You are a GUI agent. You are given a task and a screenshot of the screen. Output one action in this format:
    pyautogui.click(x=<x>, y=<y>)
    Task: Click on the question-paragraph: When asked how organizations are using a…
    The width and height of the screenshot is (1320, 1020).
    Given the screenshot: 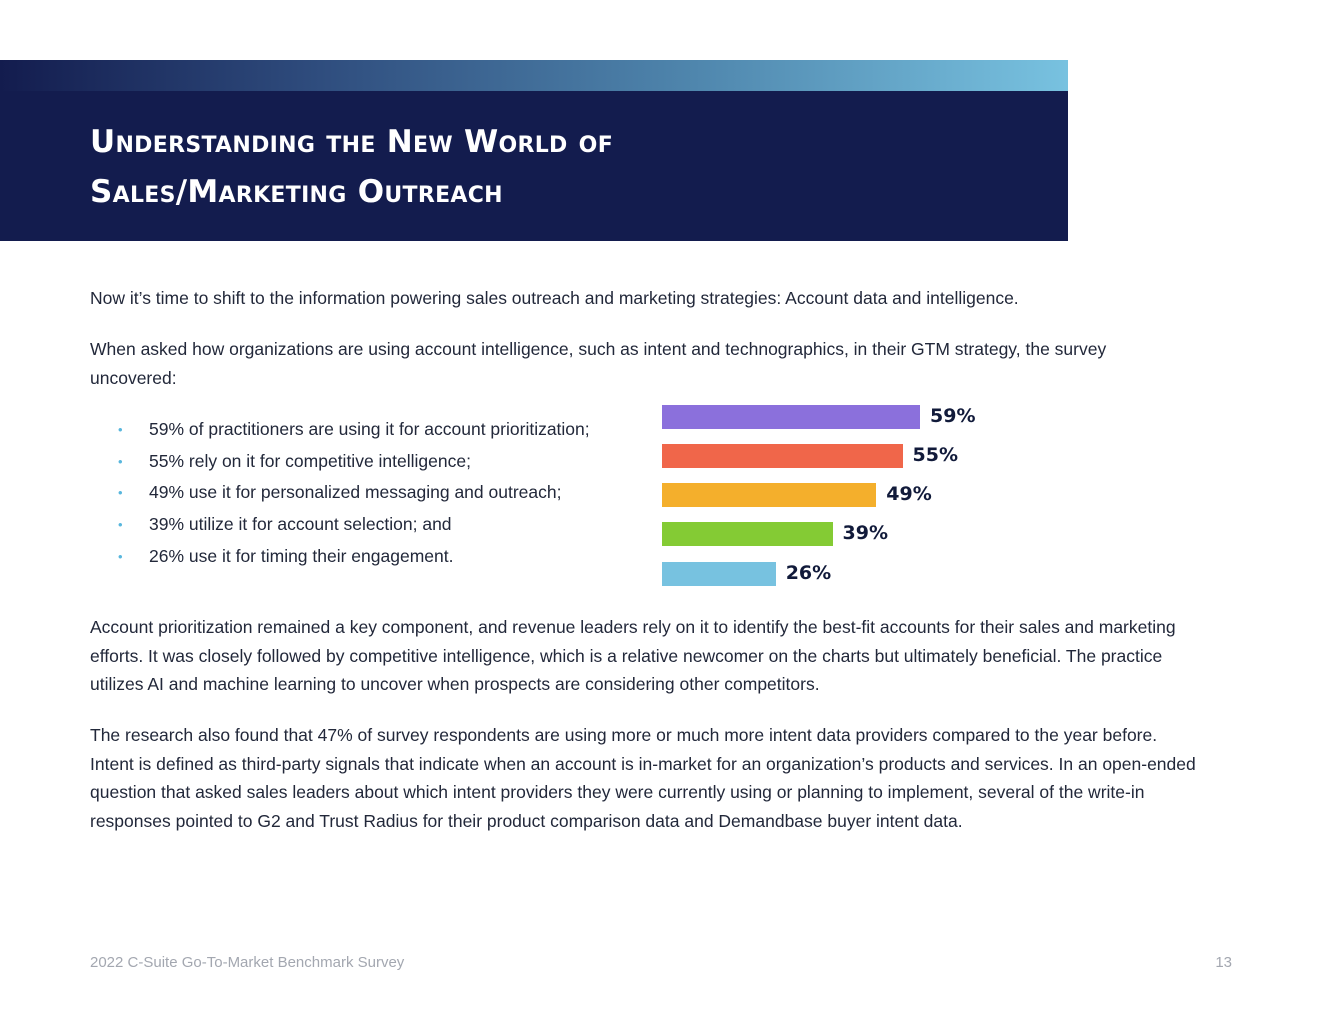 What is the action you would take?
    pyautogui.click(x=598, y=363)
    